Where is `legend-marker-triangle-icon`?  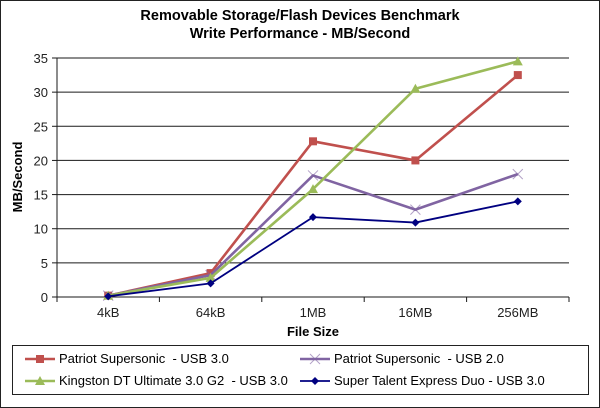
legend-marker-triangle-icon is located at coordinates (40, 380).